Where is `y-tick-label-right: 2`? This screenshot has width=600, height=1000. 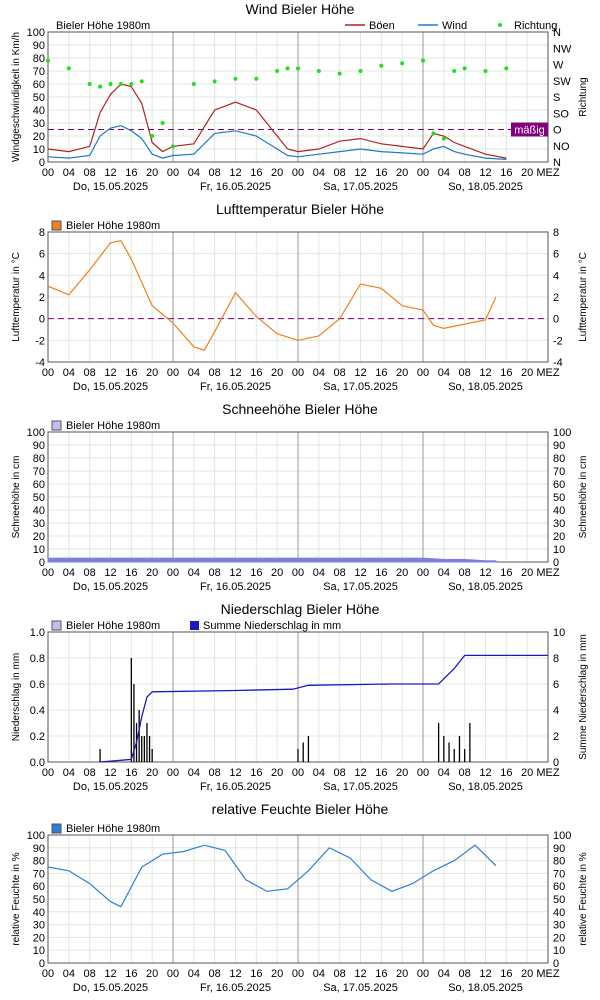
y-tick-label-right: 2 is located at coordinates (556, 298).